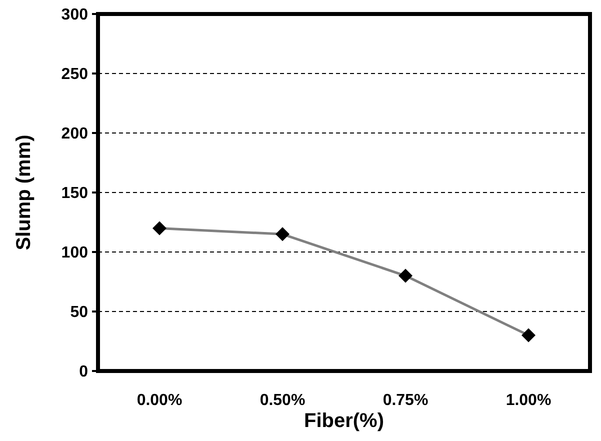 This screenshot has height=441, width=601. I want to click on x-tick-label: 0.50%, so click(283, 400).